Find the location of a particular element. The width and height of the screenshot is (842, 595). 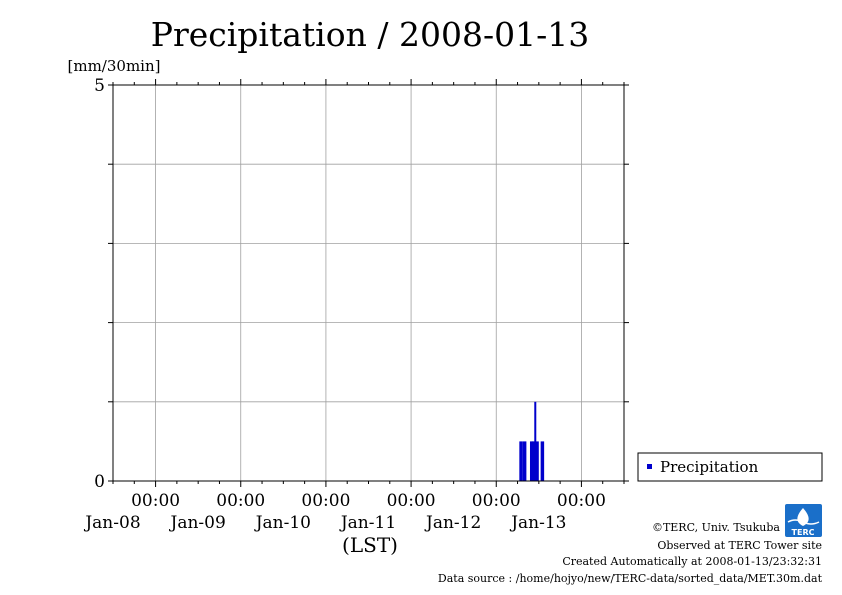

y-axis-label: [mm/30min] is located at coordinates (114, 66).